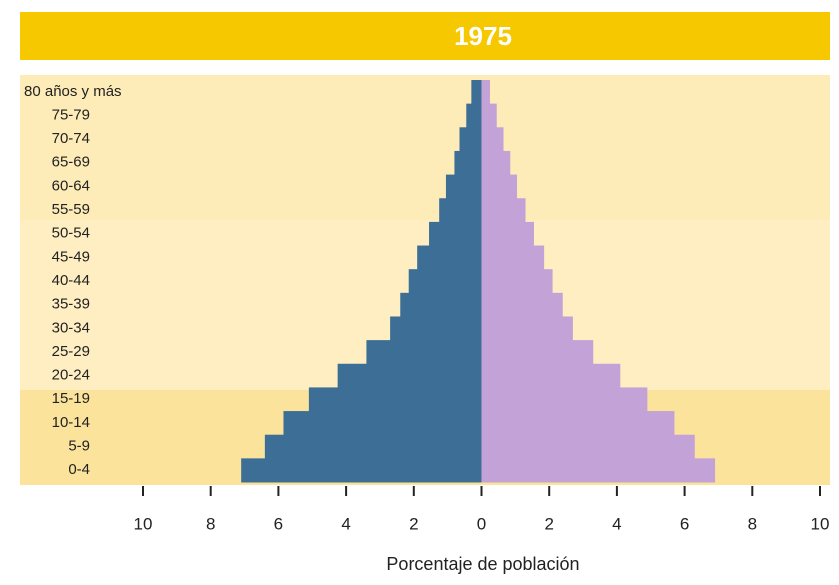 This screenshot has width=839, height=585. What do you see at coordinates (71, 304) in the screenshot?
I see `y-tick-label: 35-39` at bounding box center [71, 304].